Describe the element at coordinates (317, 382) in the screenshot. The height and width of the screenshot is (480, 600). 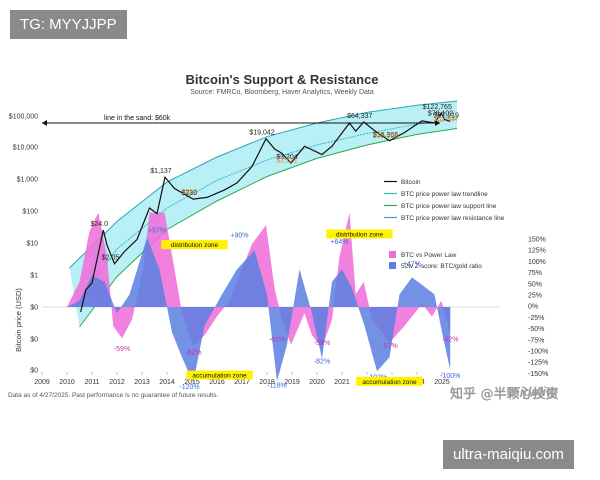
I see `x-tick-label: 2020` at that location.